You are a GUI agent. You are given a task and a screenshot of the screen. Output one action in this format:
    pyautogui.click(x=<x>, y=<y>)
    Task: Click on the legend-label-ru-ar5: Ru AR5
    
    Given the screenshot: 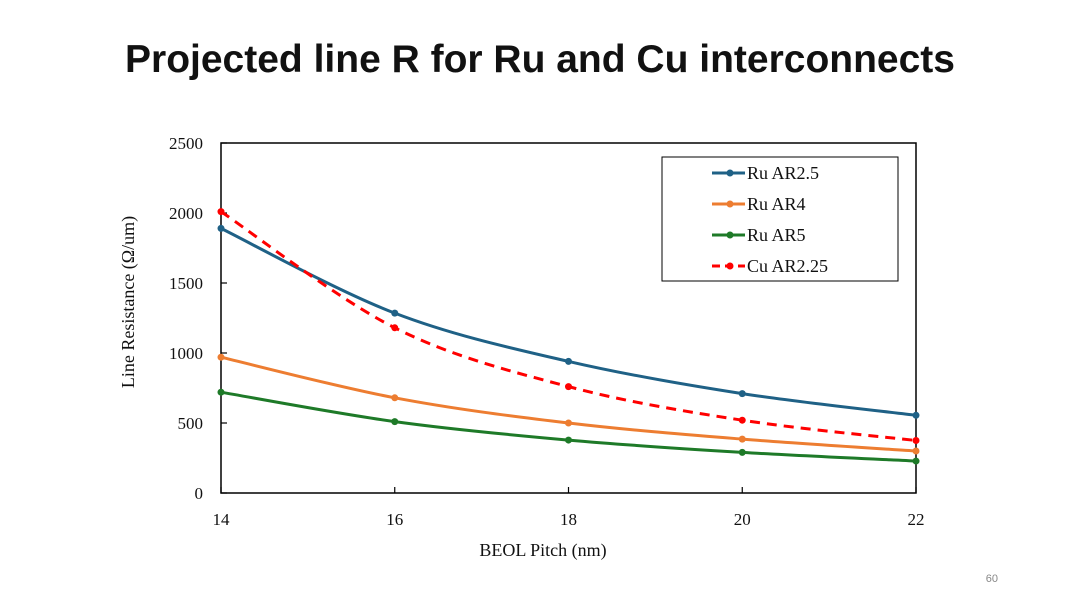 What is the action you would take?
    pyautogui.click(x=776, y=235)
    